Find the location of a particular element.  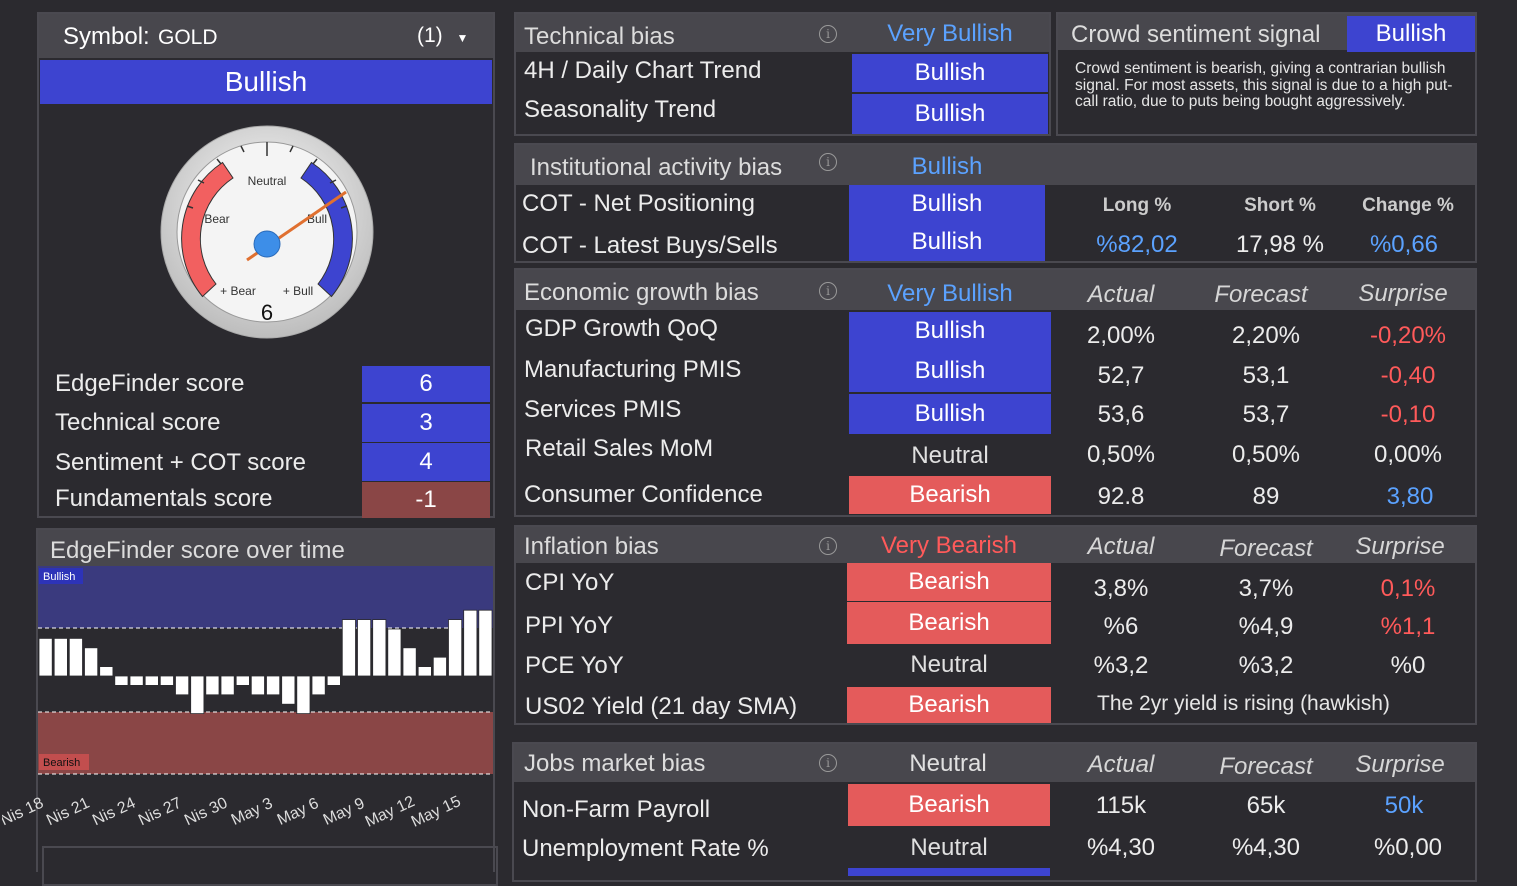

retail-label: Retail Sales MoM is located at coordinates (619, 448).